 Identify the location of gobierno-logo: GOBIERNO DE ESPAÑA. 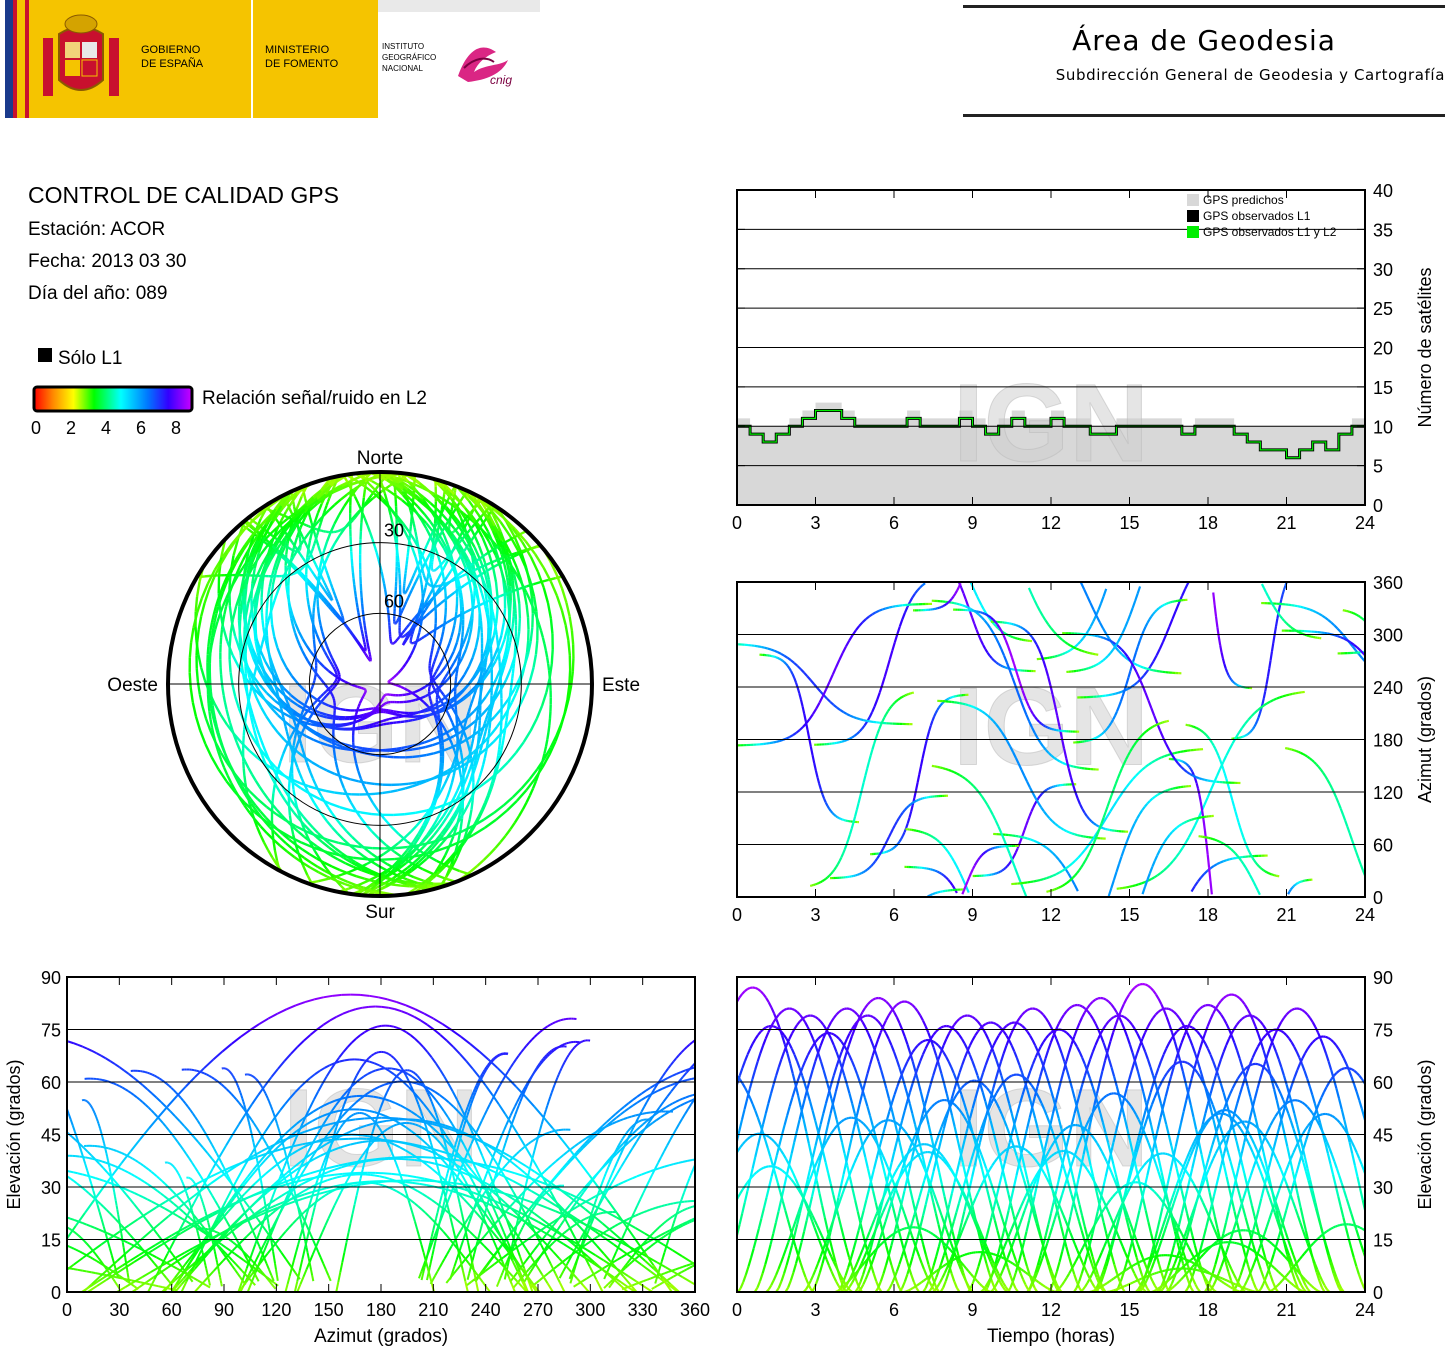
(140, 59).